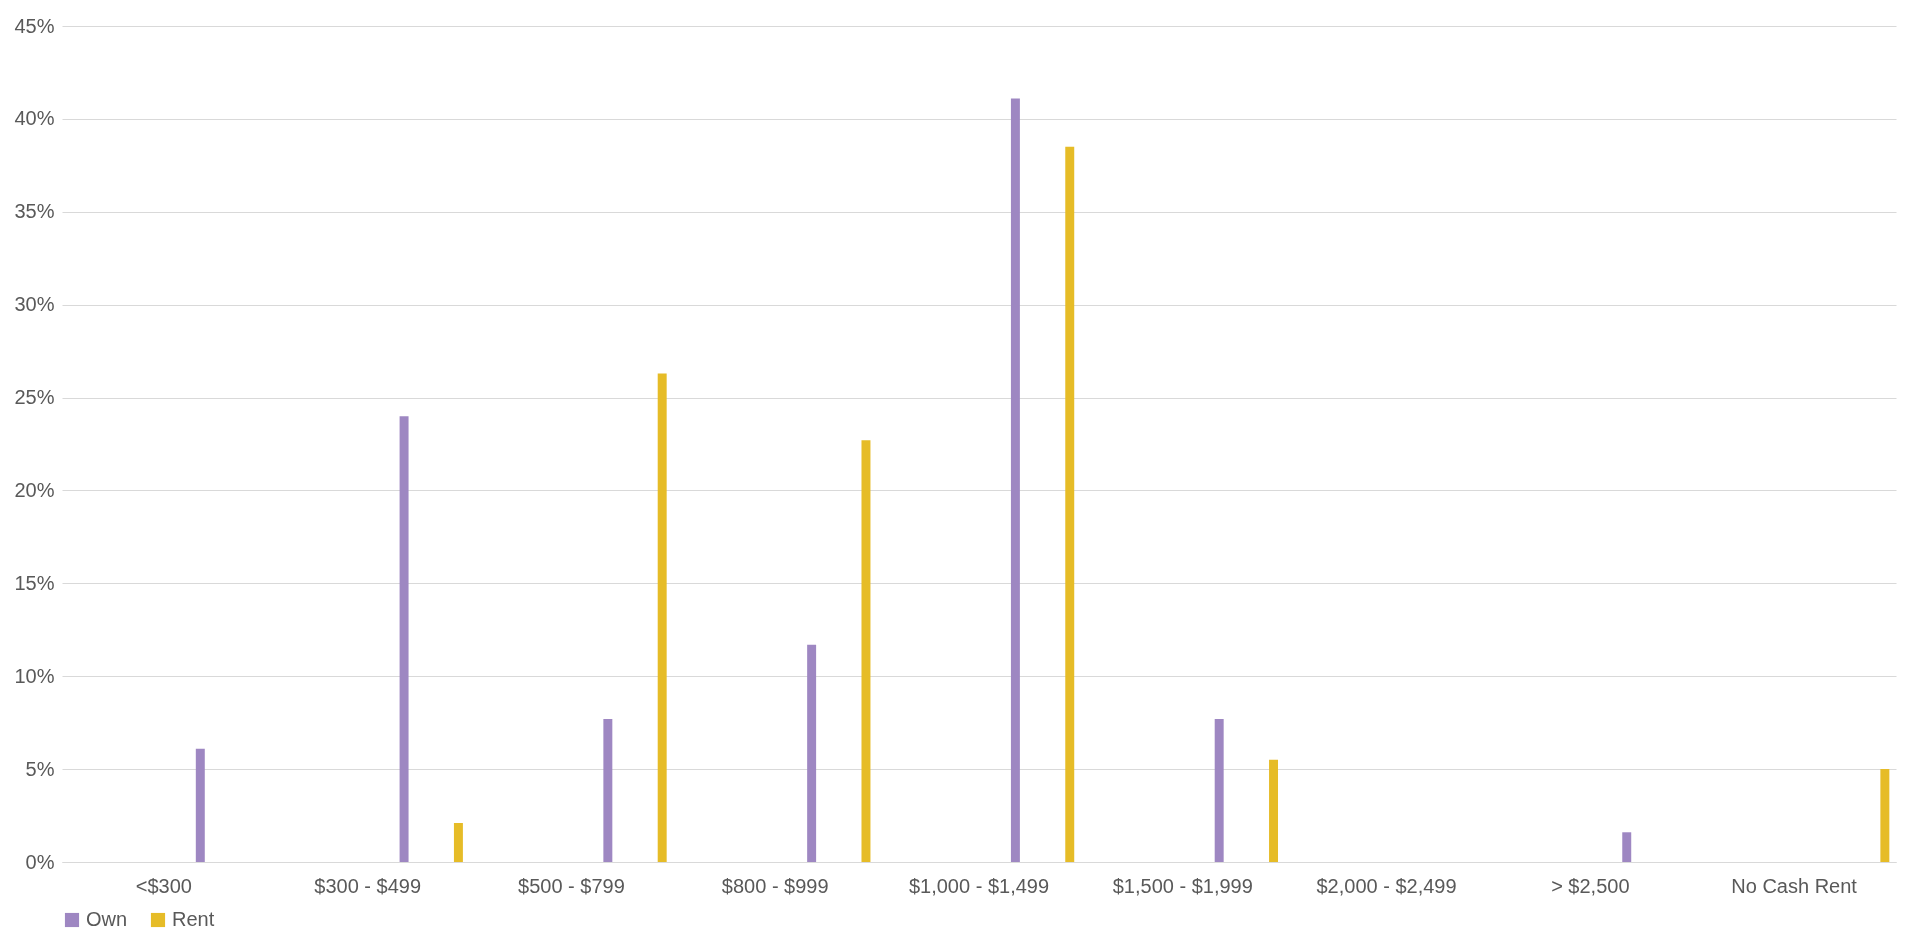 The height and width of the screenshot is (943, 1914). What do you see at coordinates (163, 885) in the screenshot?
I see `x-tick-label: <$300` at bounding box center [163, 885].